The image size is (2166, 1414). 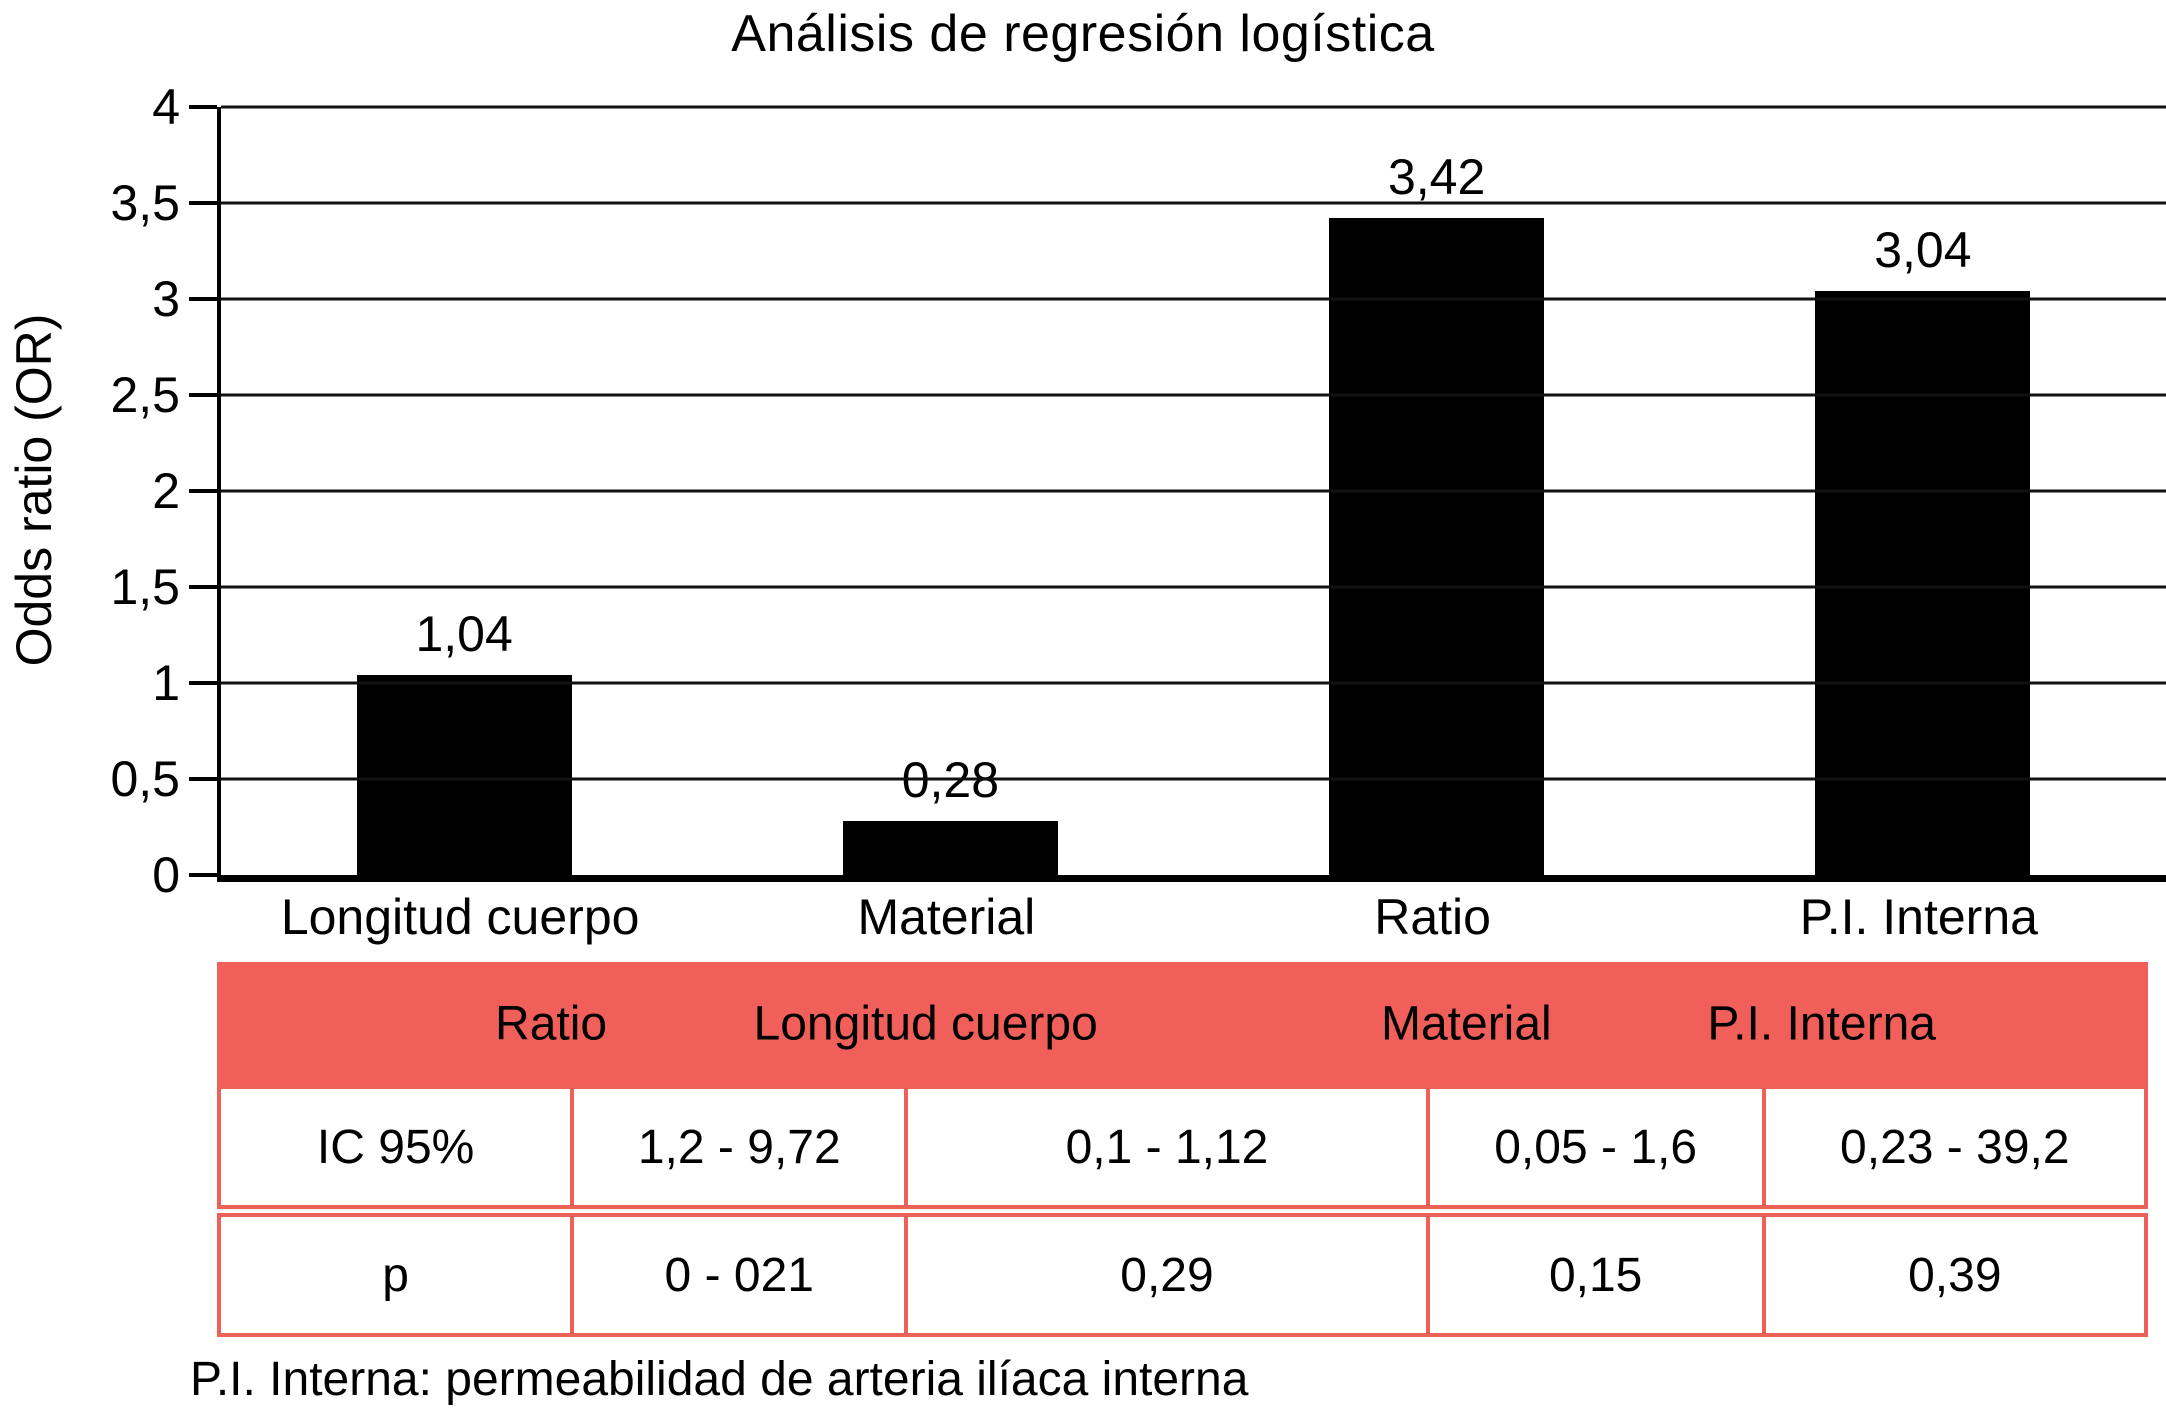 What do you see at coordinates (1083, 34) in the screenshot?
I see `chart-title: Análisis de regresión logística` at bounding box center [1083, 34].